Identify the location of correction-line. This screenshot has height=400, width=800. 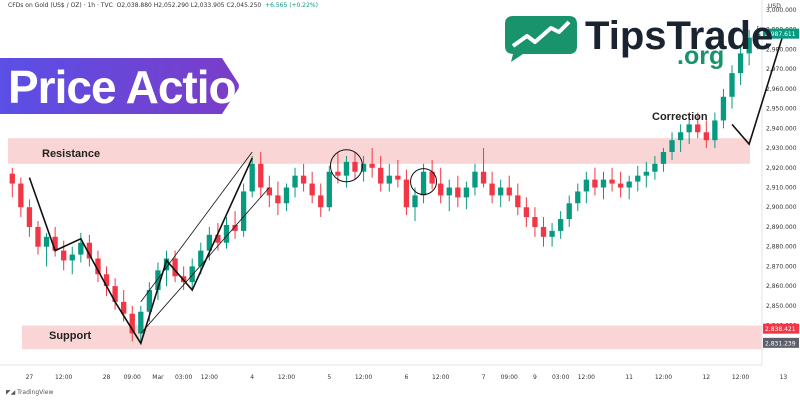
(758, 89).